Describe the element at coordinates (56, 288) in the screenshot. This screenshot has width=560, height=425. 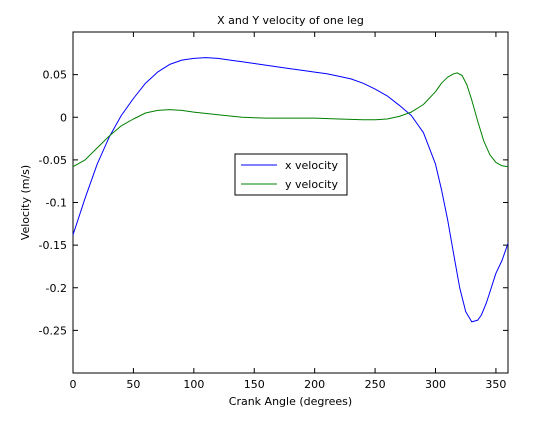
I see `y-tick-label: -0.2` at that location.